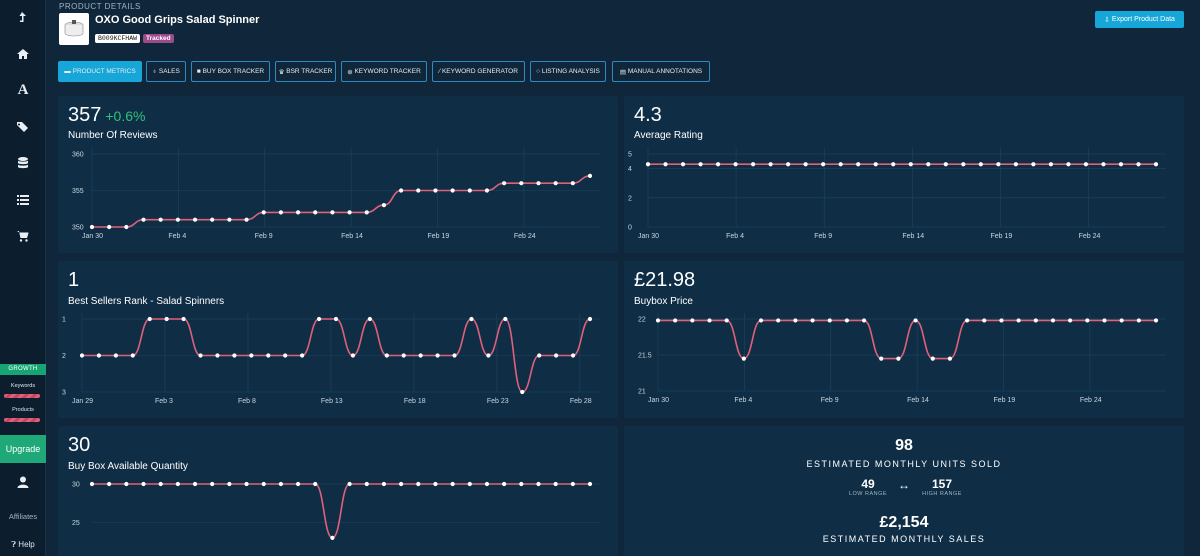 This screenshot has height=556, width=1200. I want to click on affiliates-link: Affiliates, so click(23, 516).